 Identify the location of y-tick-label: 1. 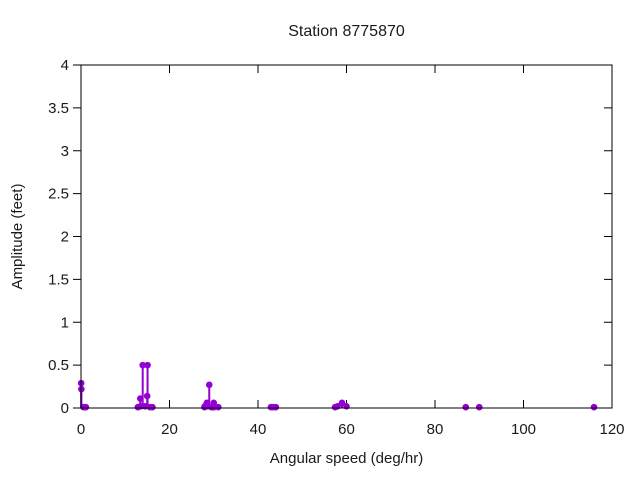
(65, 322).